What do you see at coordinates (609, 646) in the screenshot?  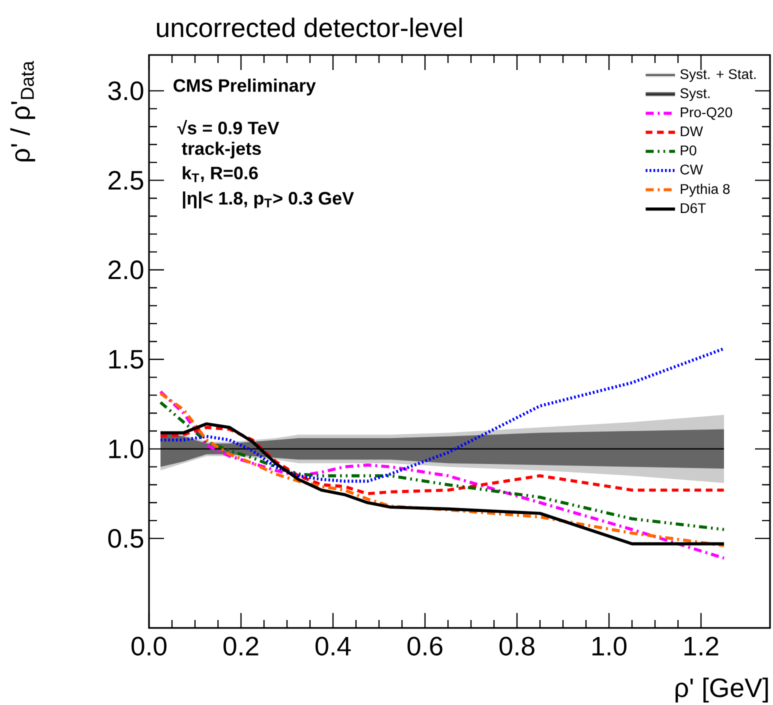 I see `x-tick-label: 1.0` at bounding box center [609, 646].